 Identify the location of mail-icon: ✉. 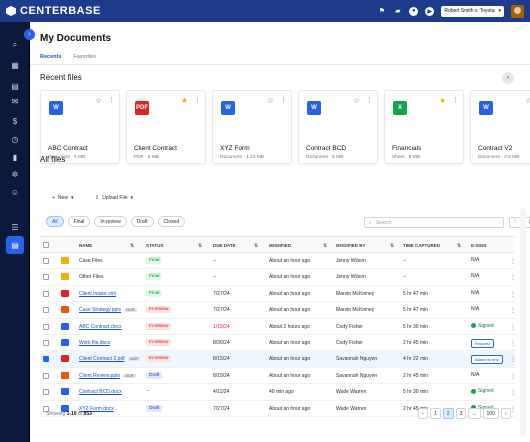
(15, 101).